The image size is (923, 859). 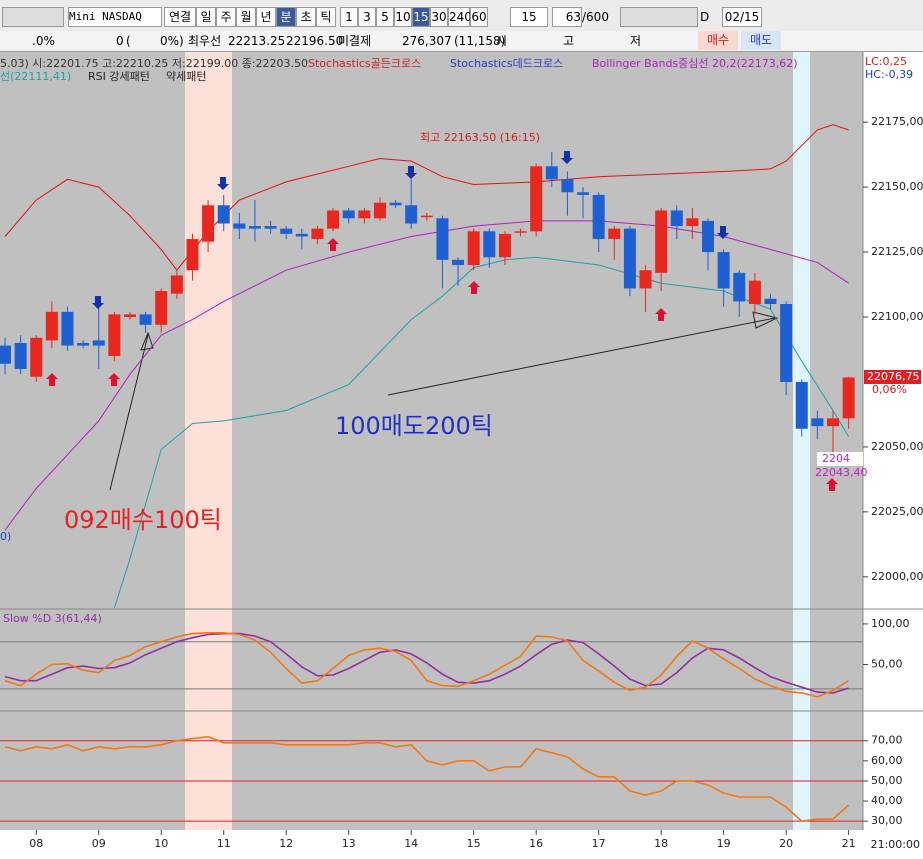 What do you see at coordinates (599, 843) in the screenshot?
I see `x-tick-label: 17` at bounding box center [599, 843].